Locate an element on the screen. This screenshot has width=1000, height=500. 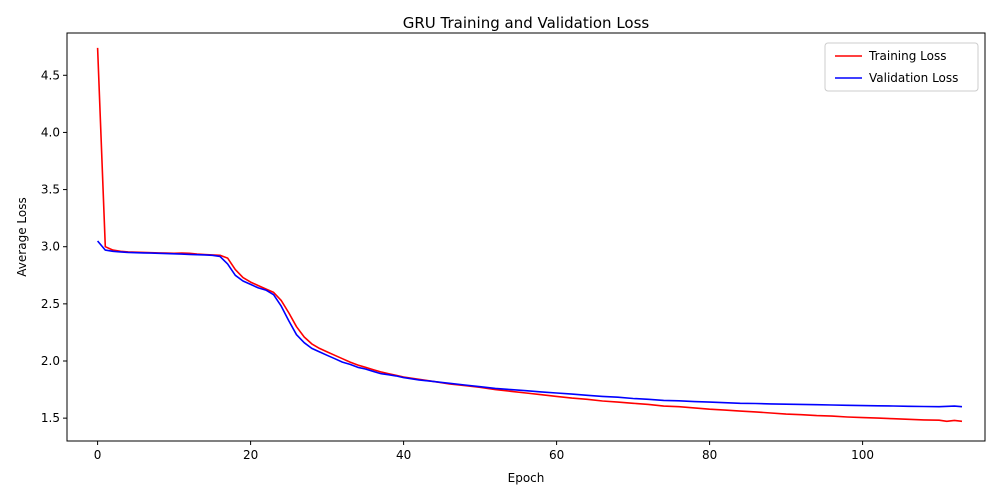
y-tick-label: 3.5 is located at coordinates (50, 190).